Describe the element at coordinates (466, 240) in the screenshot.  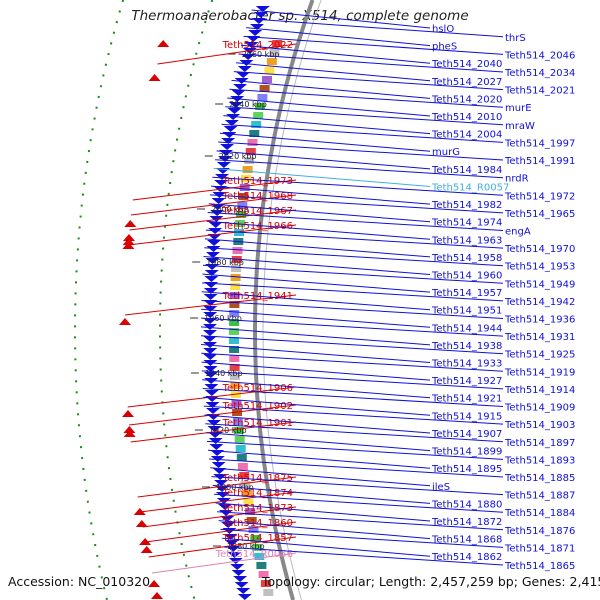
I see `right-gene-label: Teth514_1963` at that location.